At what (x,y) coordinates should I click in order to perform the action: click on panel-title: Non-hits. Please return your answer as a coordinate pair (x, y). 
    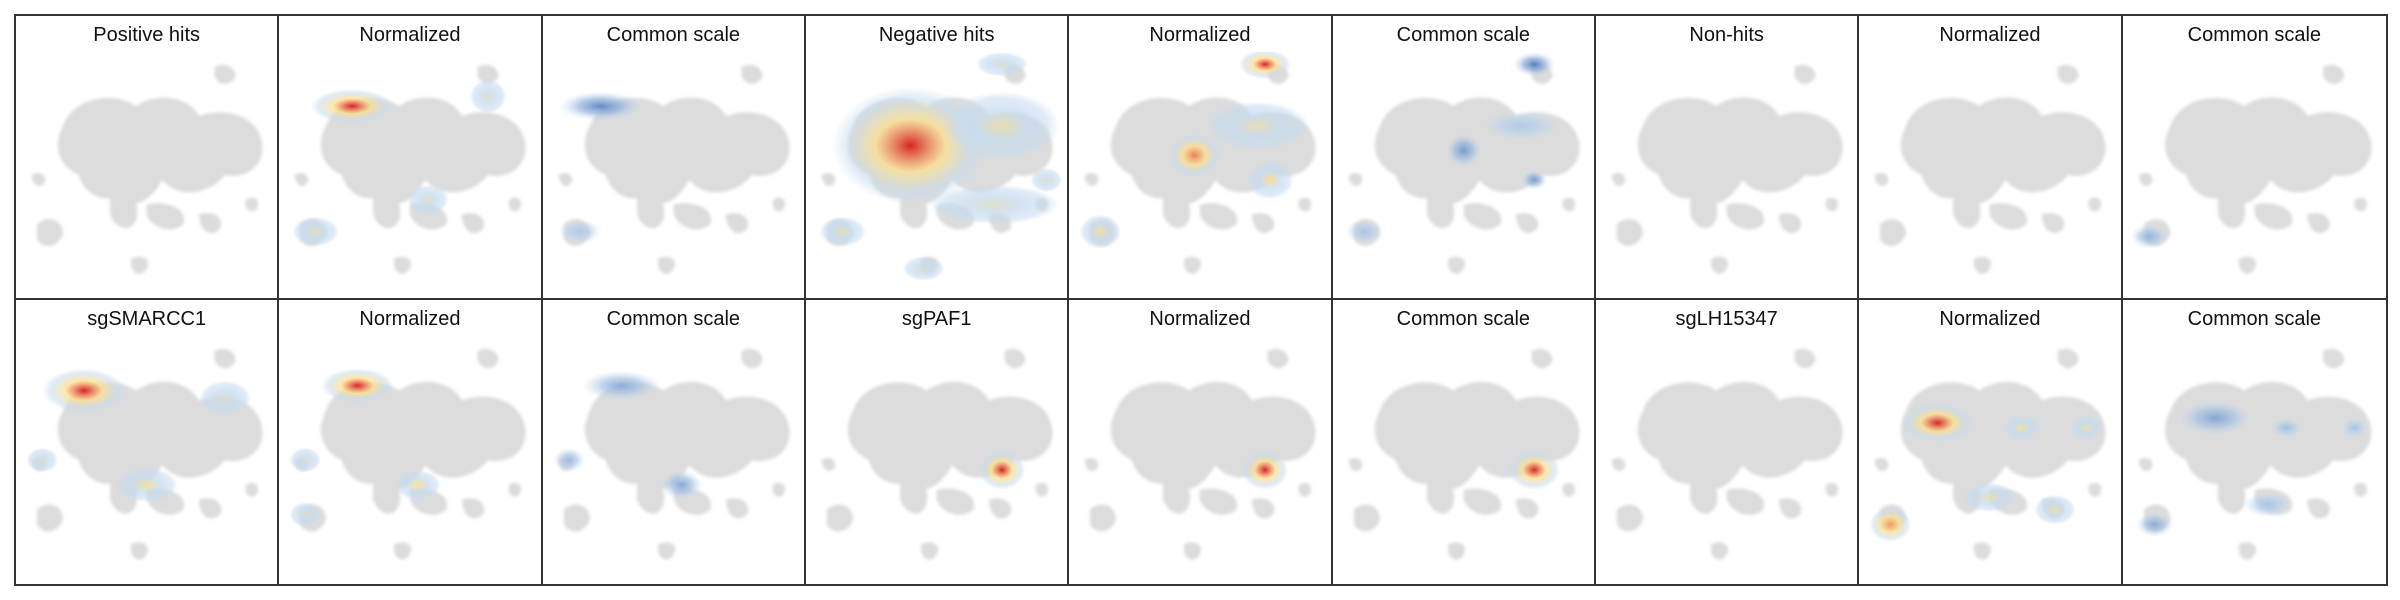
    Looking at the image, I should click on (1726, 35).